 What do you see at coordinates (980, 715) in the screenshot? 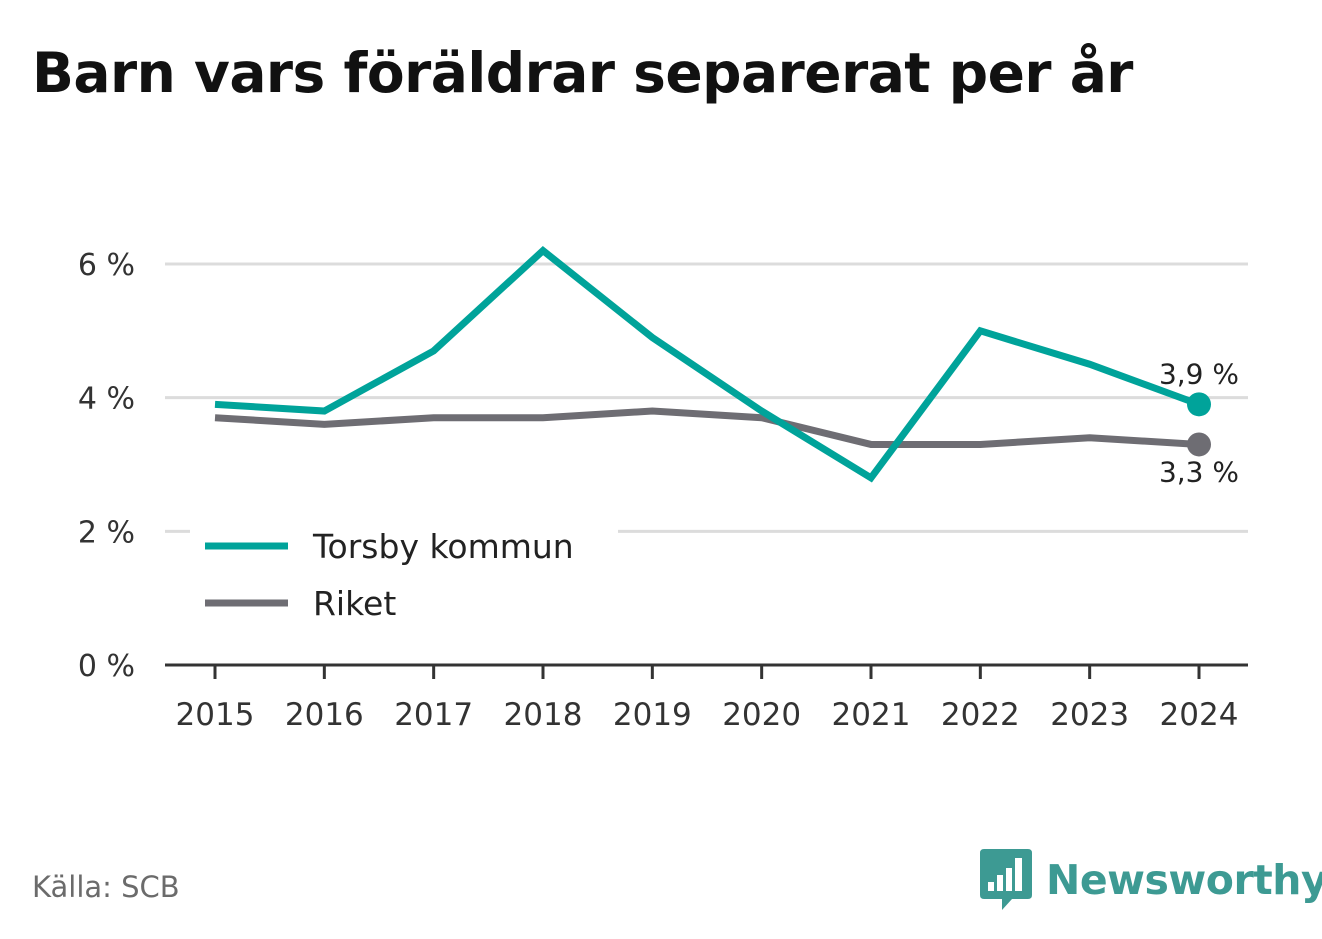
I see `x-tick-label: 2022` at bounding box center [980, 715].